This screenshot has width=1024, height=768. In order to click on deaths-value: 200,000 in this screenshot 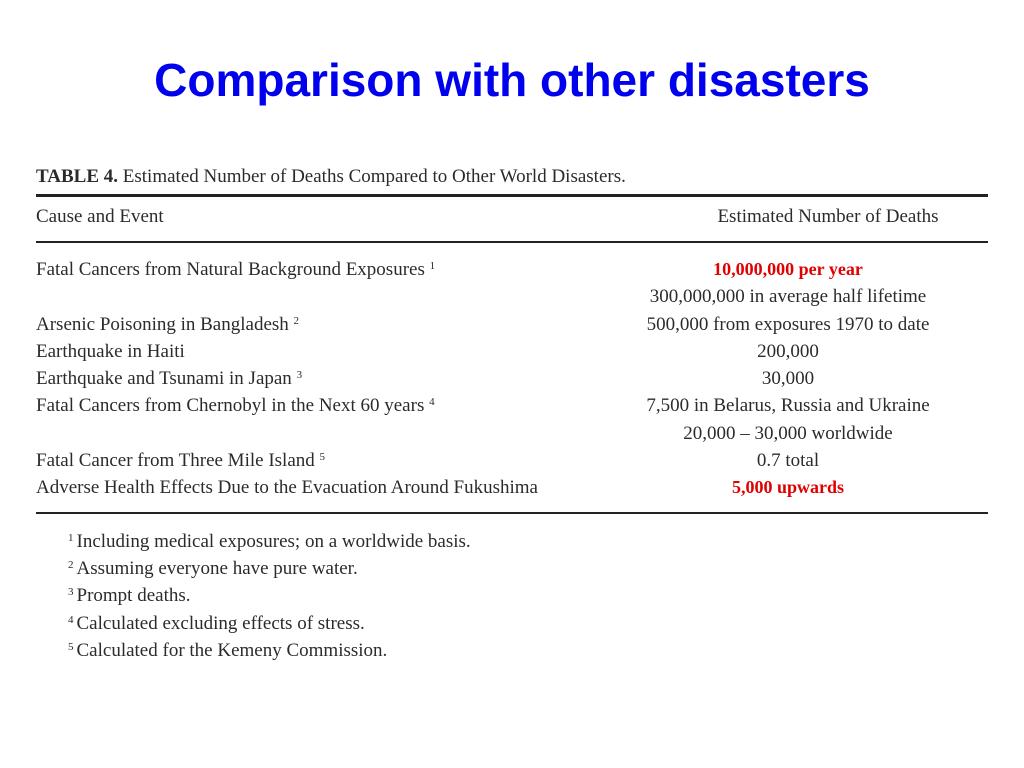, I will do `click(788, 351)`.